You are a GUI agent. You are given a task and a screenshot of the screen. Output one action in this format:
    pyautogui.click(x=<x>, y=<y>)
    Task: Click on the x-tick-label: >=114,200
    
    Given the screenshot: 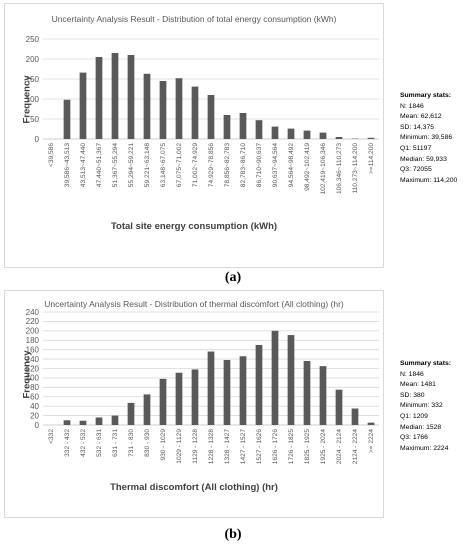 What is the action you would take?
    pyautogui.click(x=371, y=158)
    